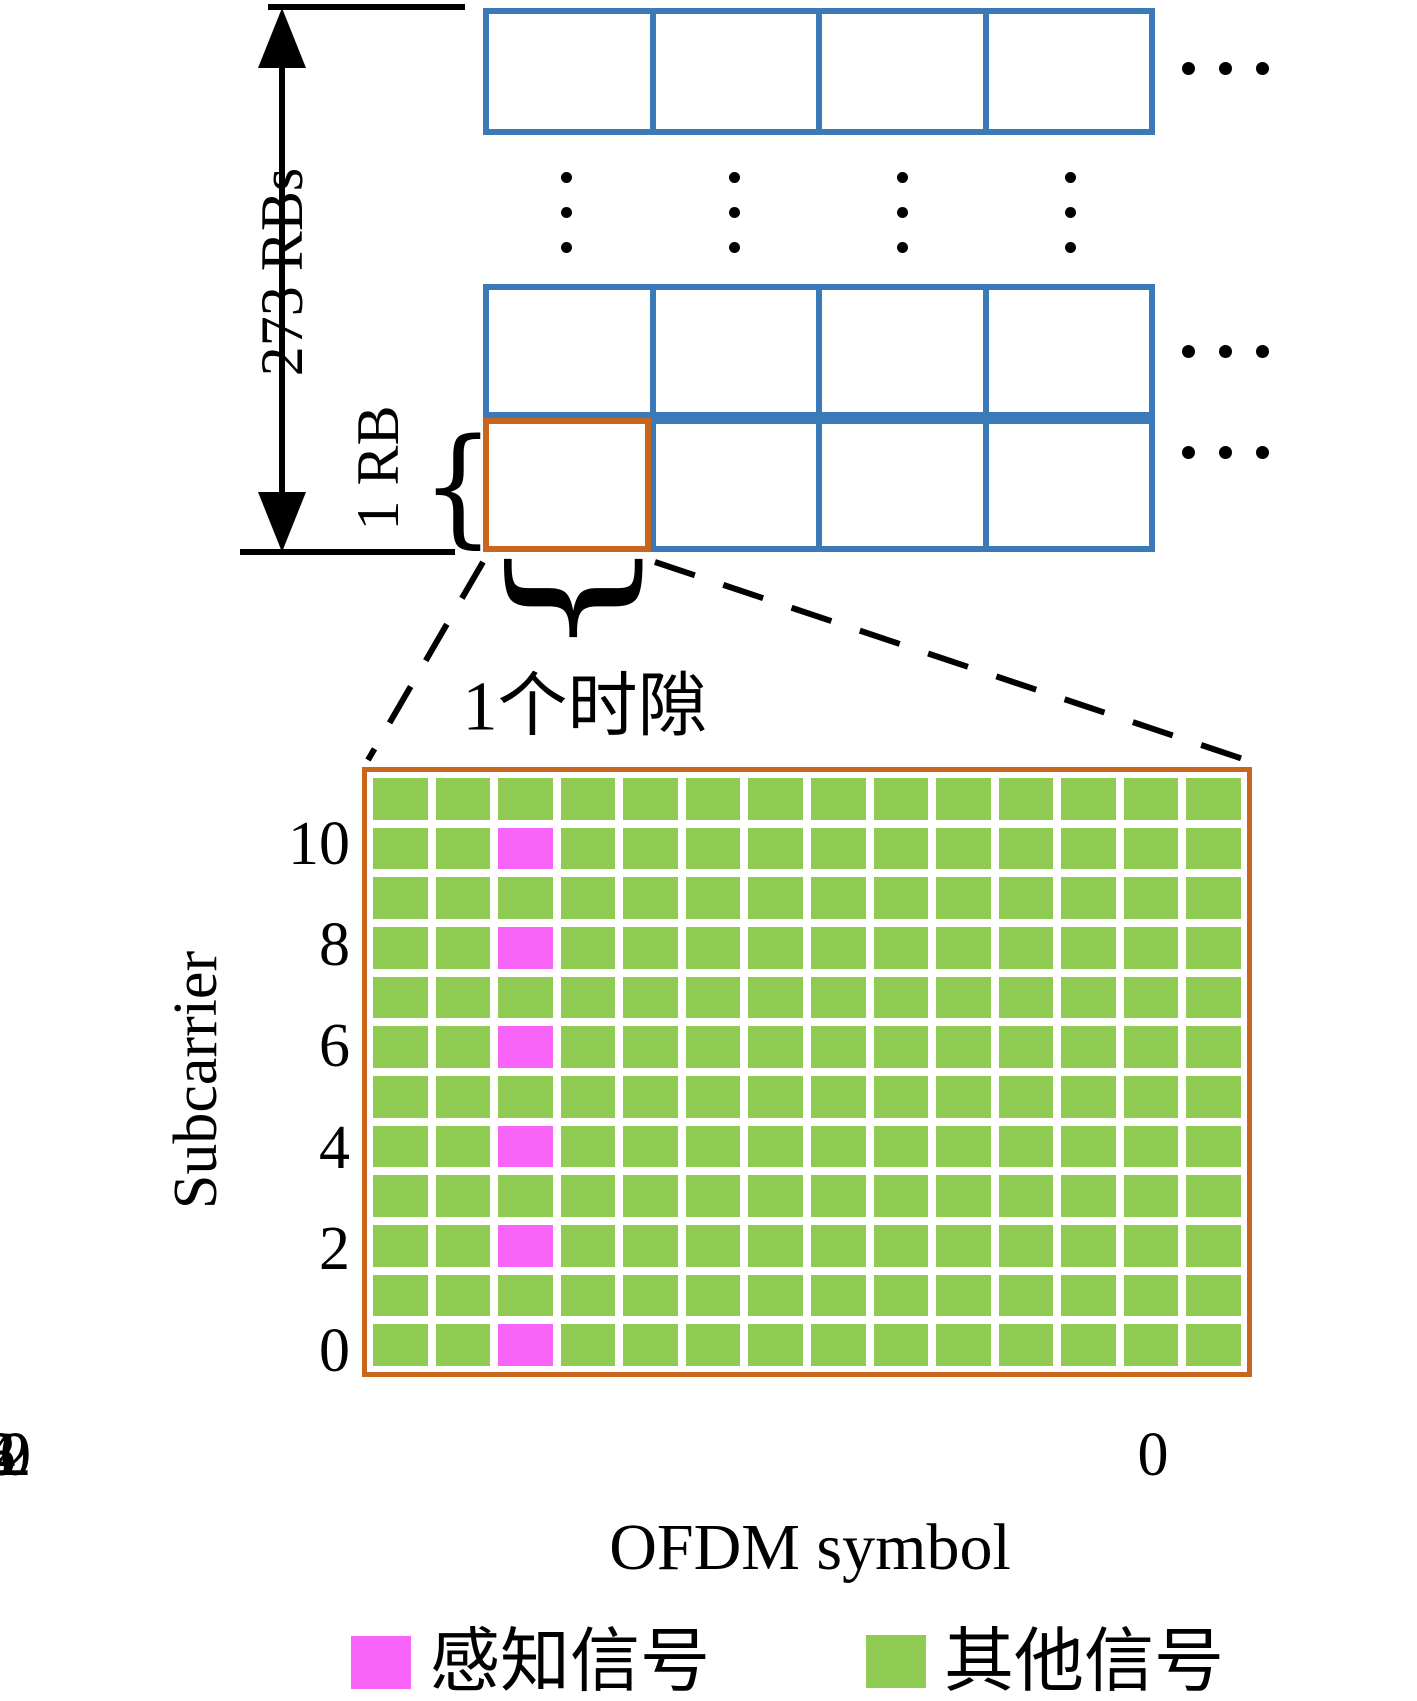  Describe the element at coordinates (8, 1455) in the screenshot. I see `x-tick: 8` at that location.